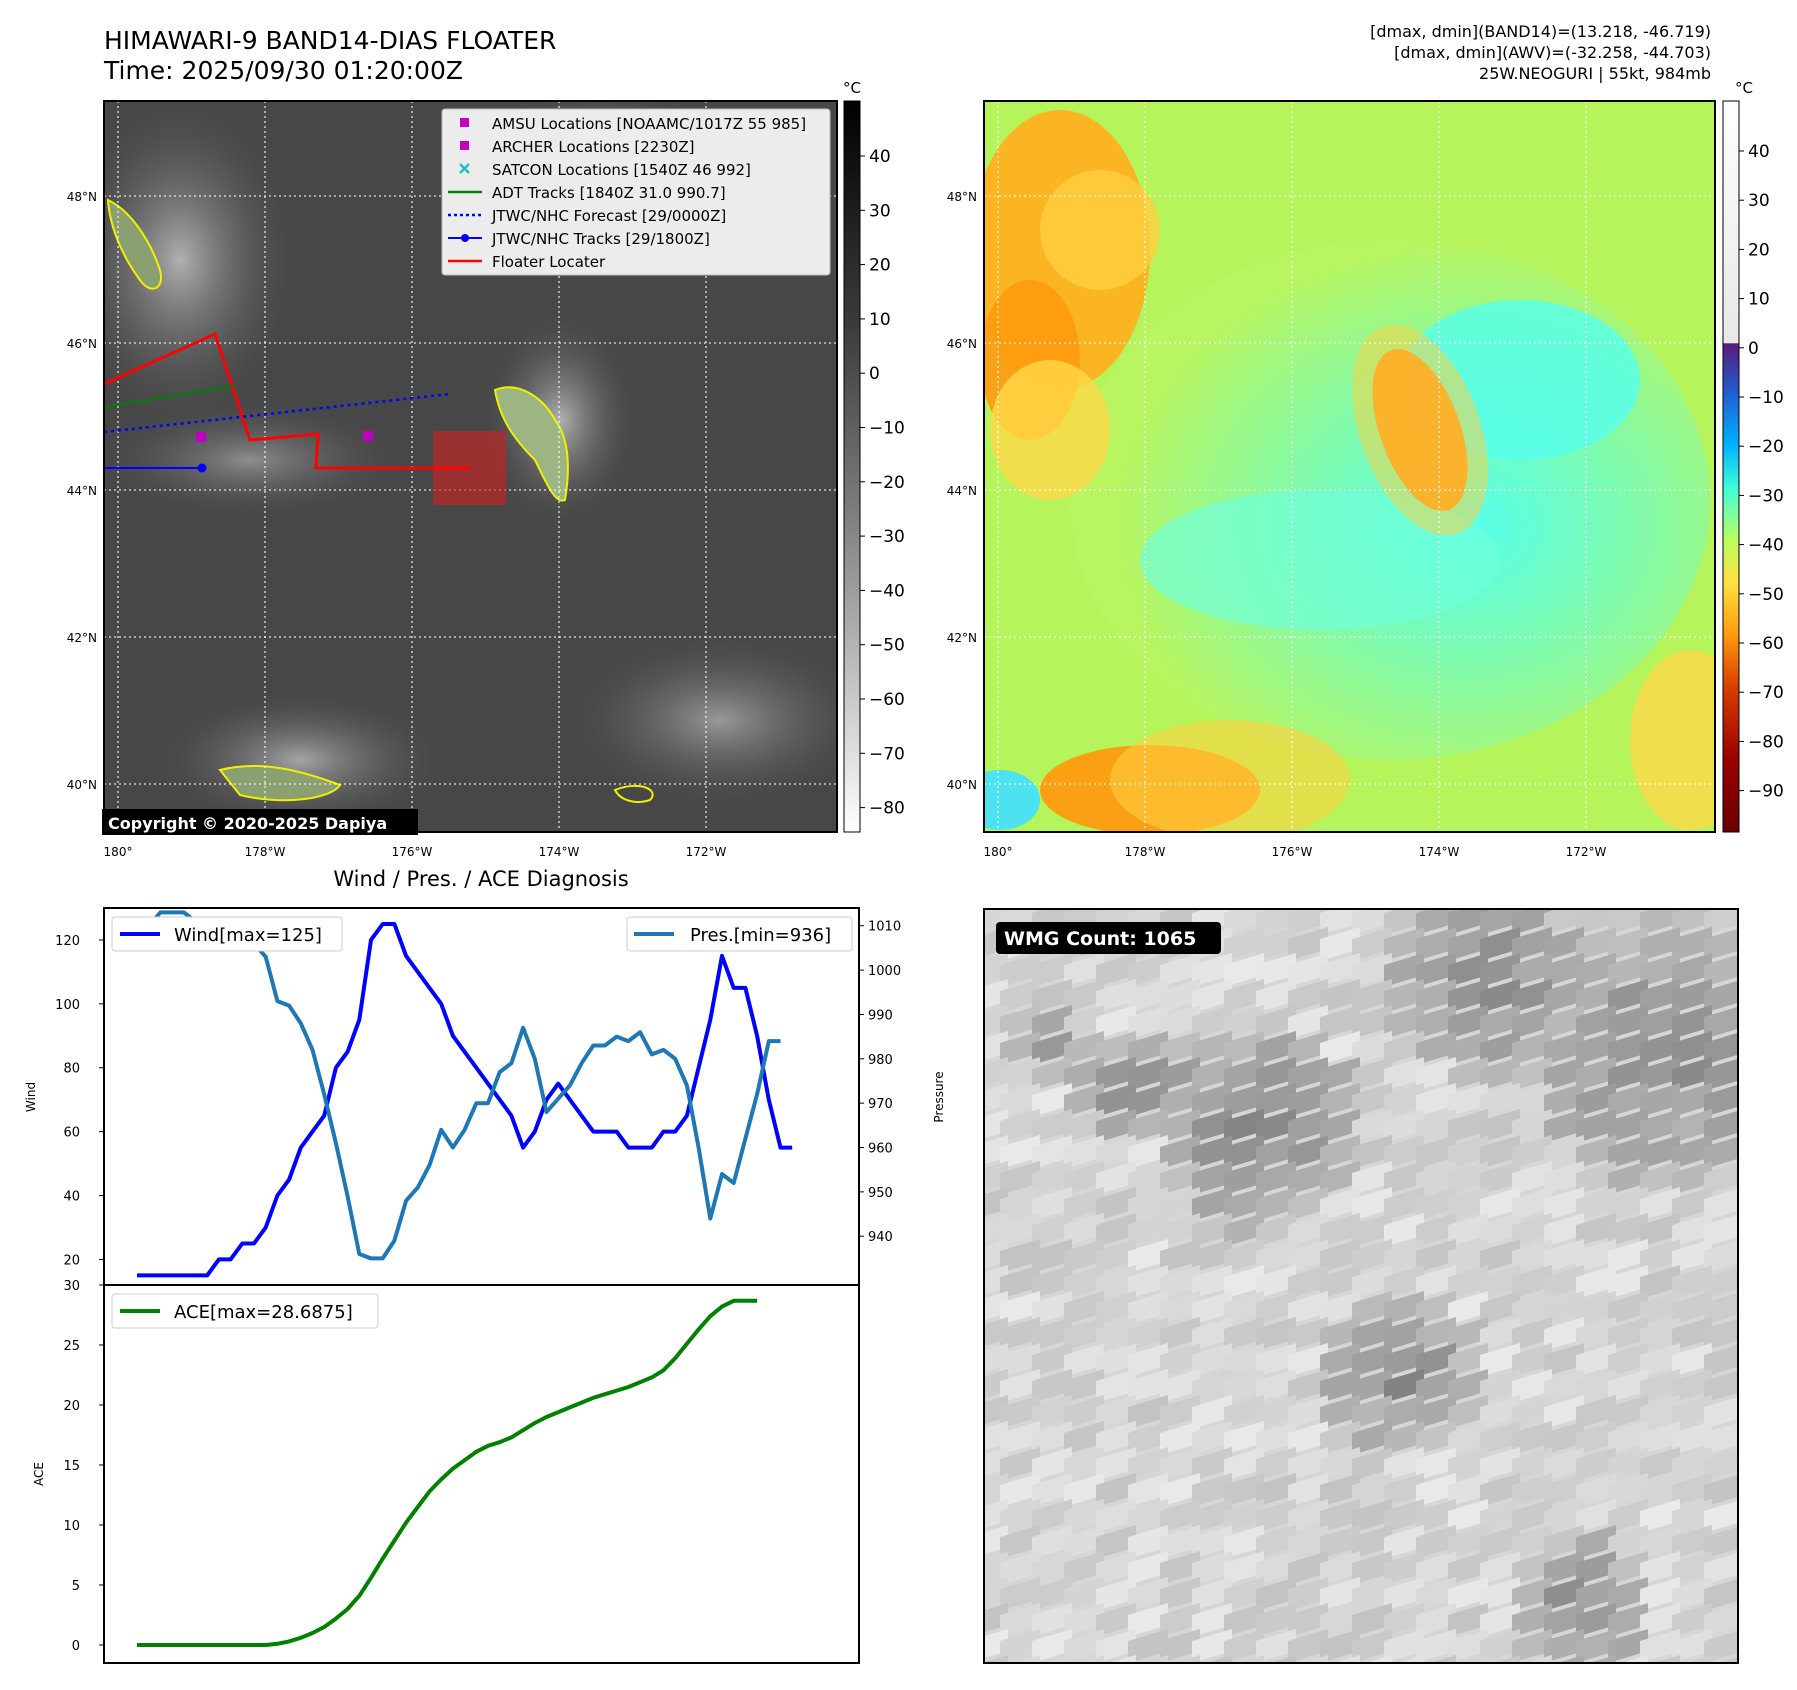  I want to click on wind-legend: Wind[max=125], so click(227, 934).